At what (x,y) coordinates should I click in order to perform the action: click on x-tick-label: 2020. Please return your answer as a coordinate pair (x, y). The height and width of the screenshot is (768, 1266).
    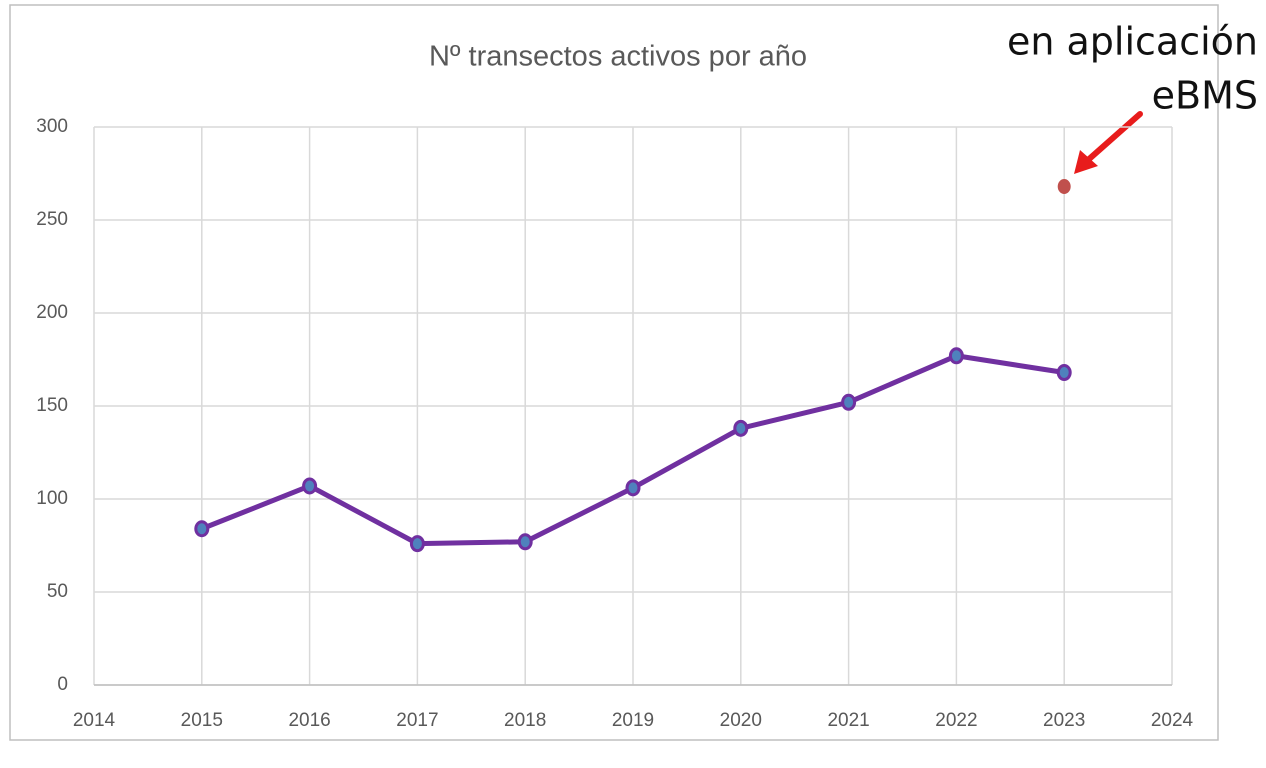
    Looking at the image, I should click on (741, 720).